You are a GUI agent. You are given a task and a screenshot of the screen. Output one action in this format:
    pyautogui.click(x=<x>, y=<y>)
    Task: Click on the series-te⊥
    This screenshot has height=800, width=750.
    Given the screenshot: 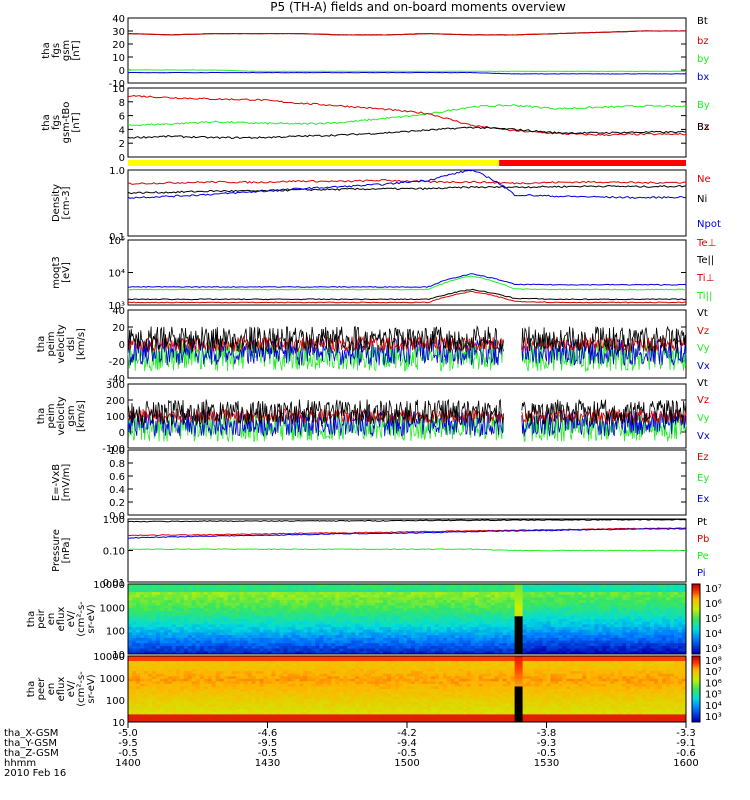 What is the action you would take?
    pyautogui.click(x=407, y=297)
    